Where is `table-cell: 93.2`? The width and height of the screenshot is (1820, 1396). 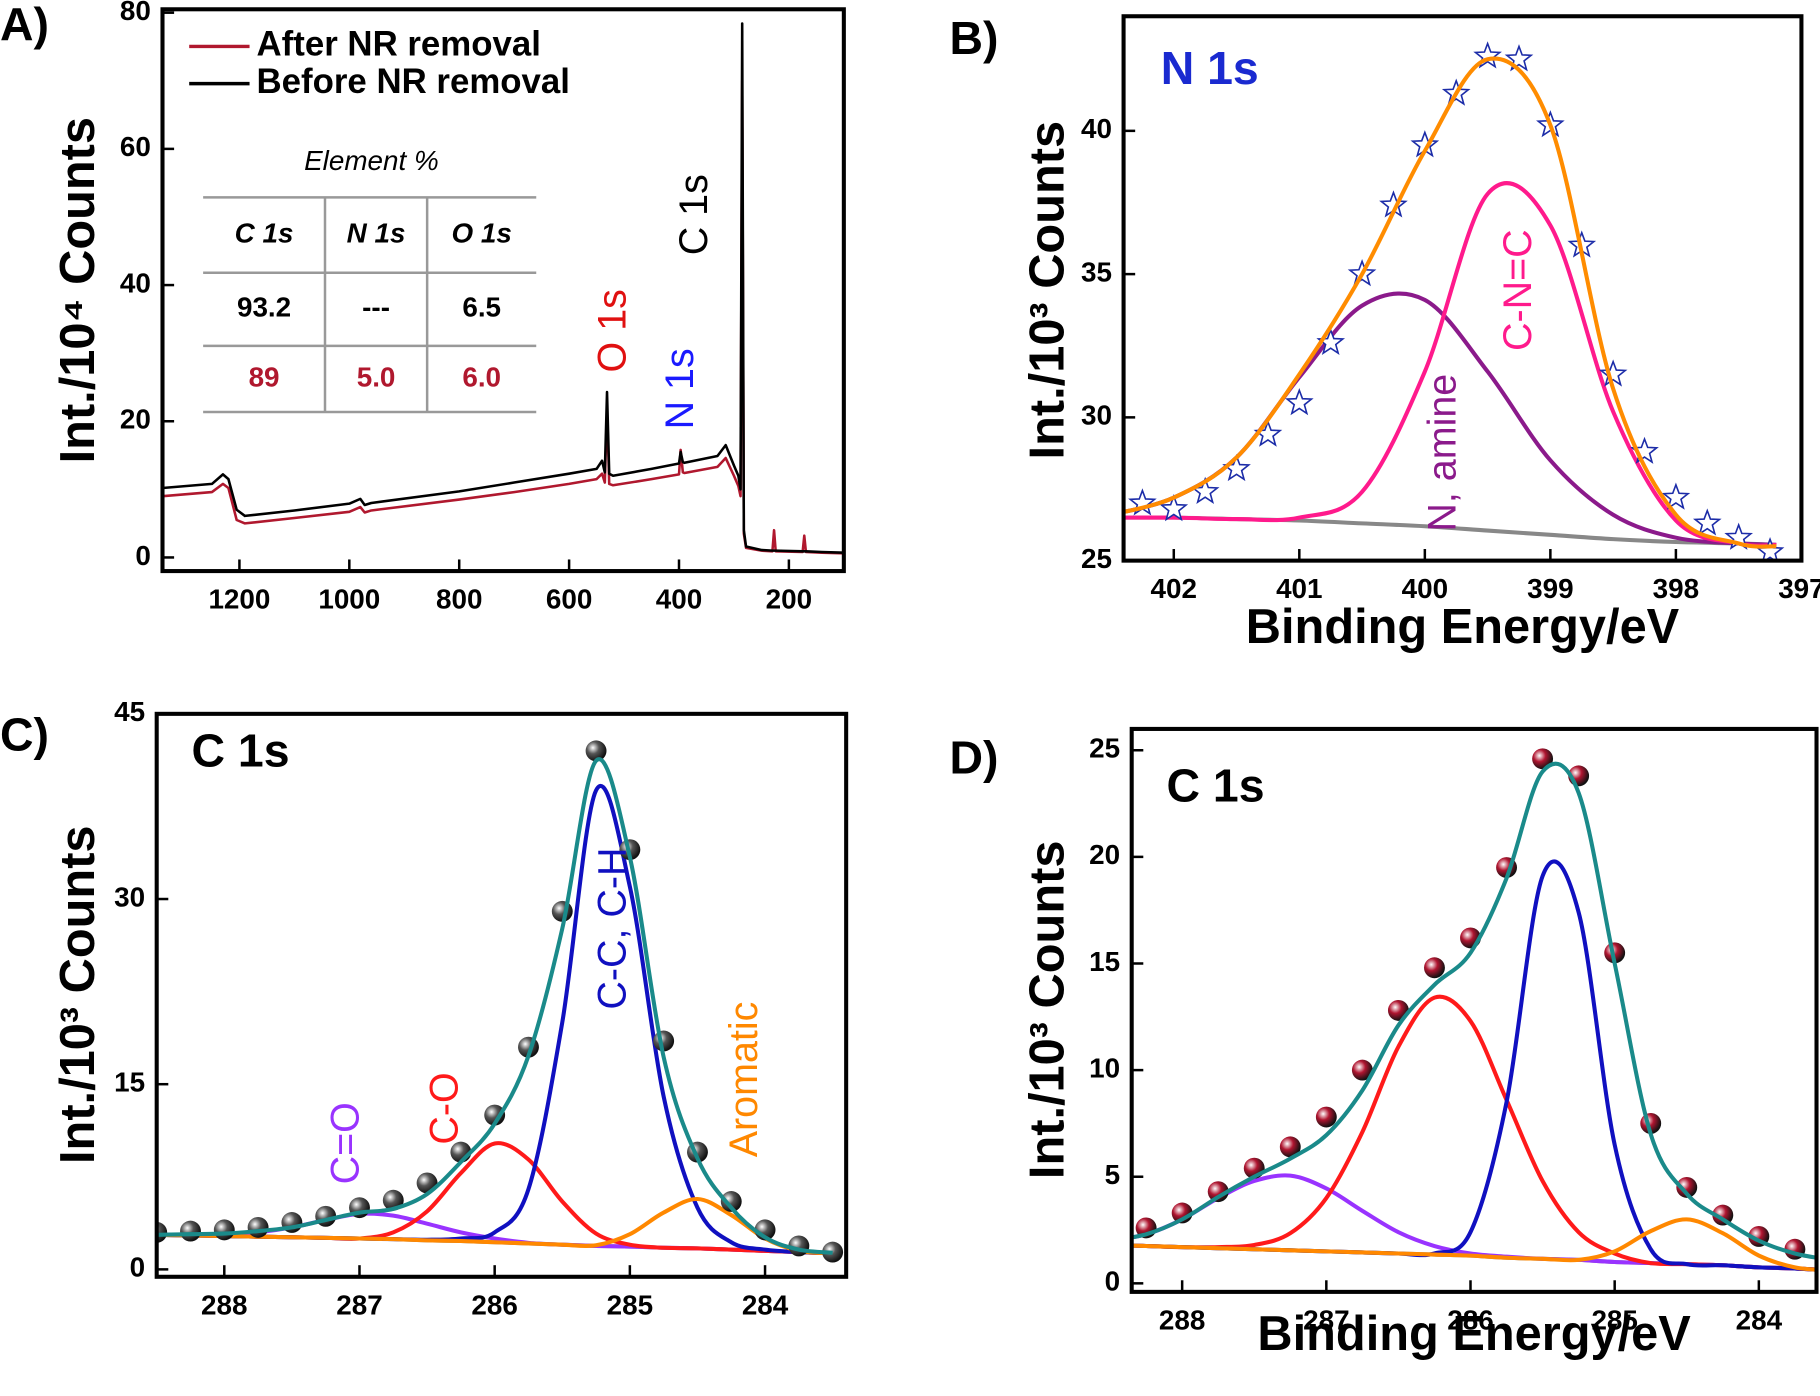 table-cell: 93.2 is located at coordinates (264, 307).